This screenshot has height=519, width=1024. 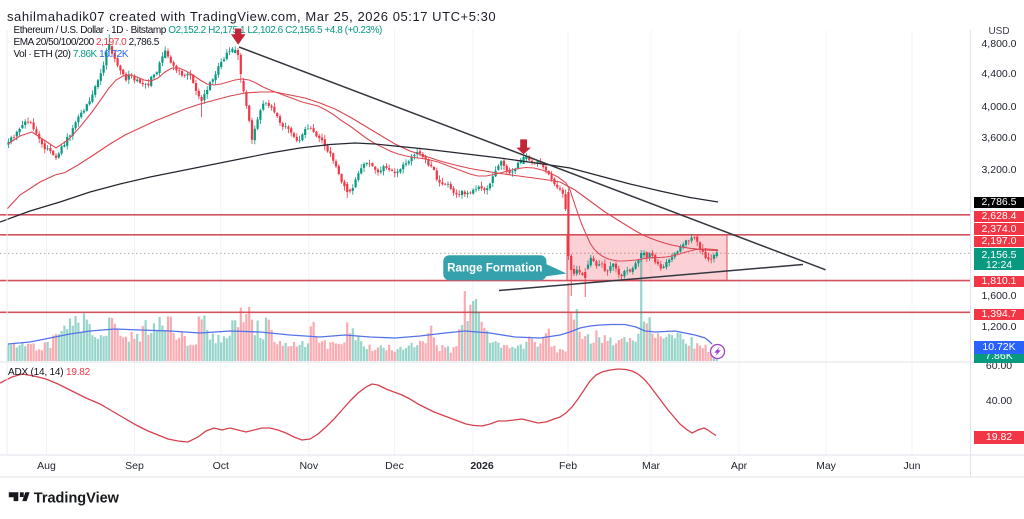 I want to click on svg-text: TradingView, so click(x=77, y=499).